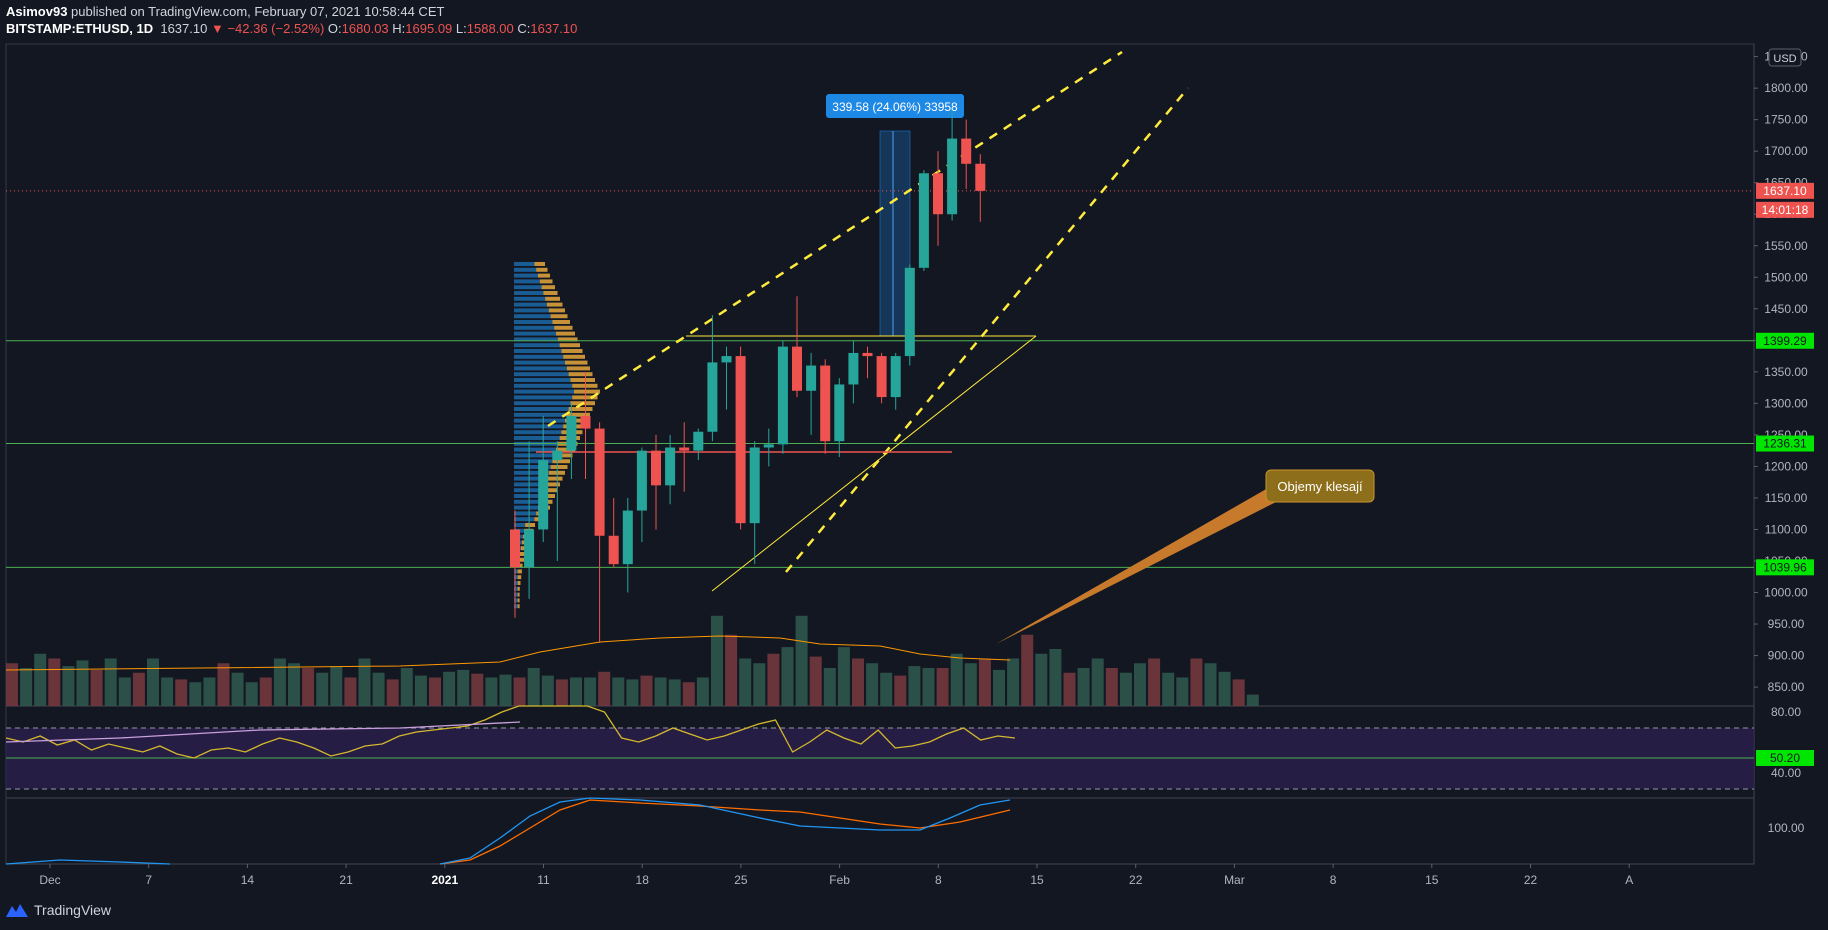 This screenshot has width=1828, height=930. Describe the element at coordinates (80, 28) in the screenshot. I see `symbol-name: BITSTAMP:ETHUSD, 1D` at that location.